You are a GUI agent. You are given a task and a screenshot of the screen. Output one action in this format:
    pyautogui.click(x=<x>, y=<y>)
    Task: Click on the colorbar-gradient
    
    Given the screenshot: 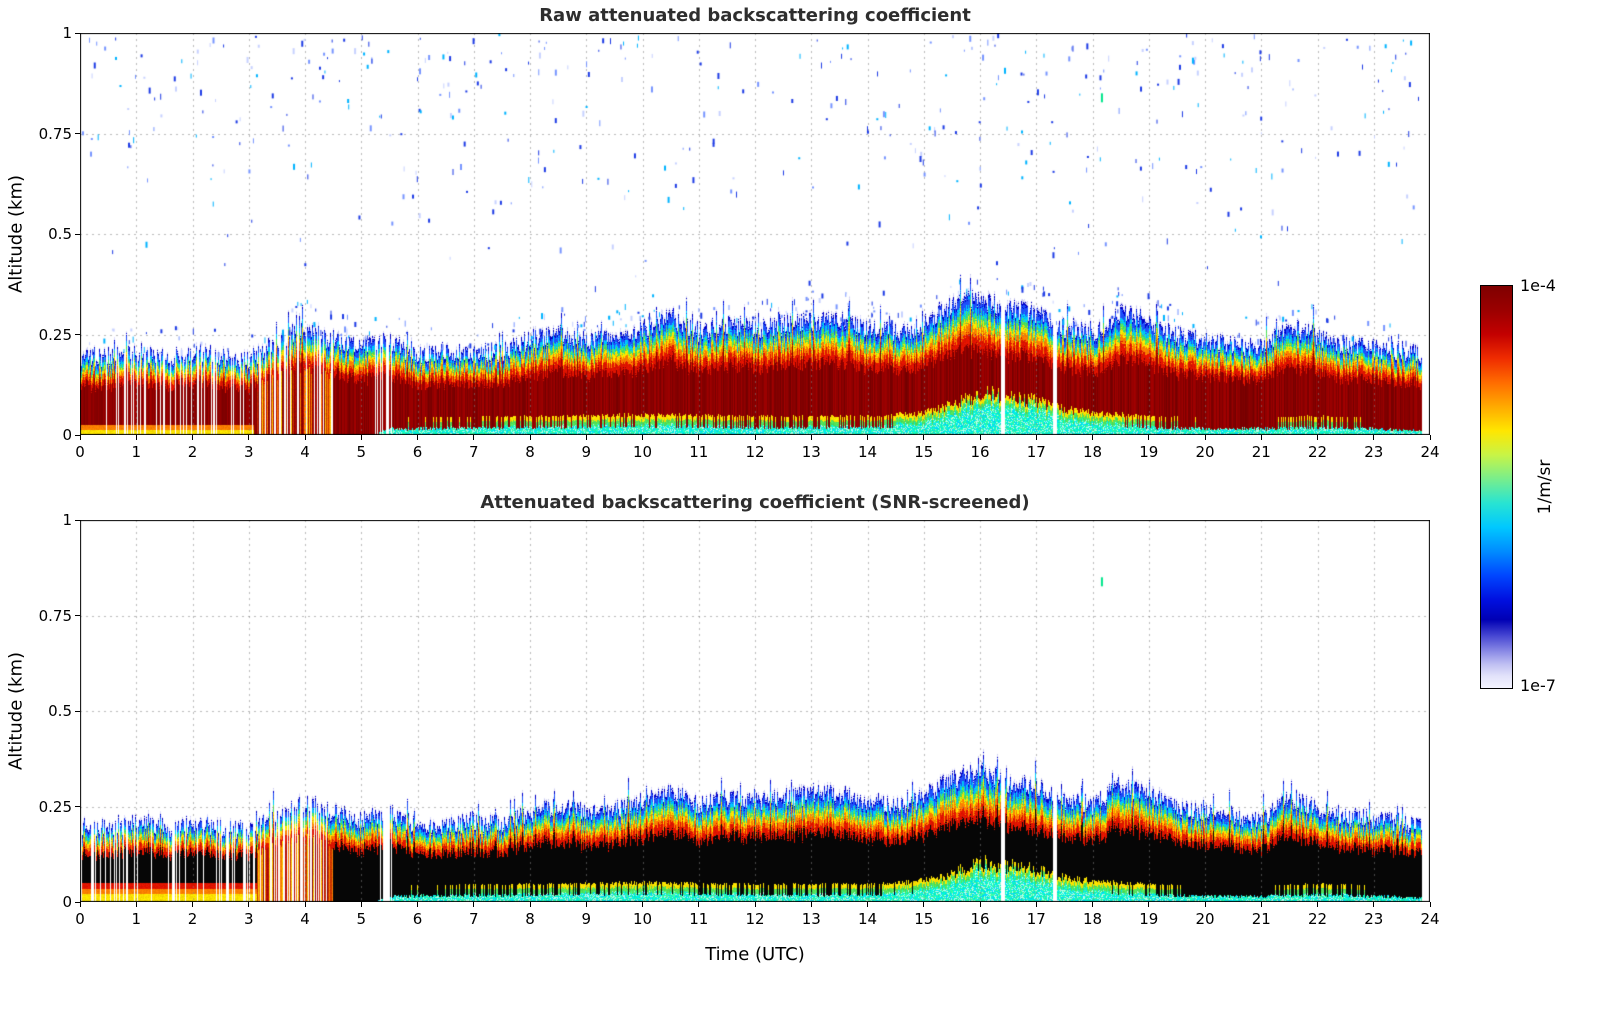 What is the action you would take?
    pyautogui.click(x=1496, y=487)
    